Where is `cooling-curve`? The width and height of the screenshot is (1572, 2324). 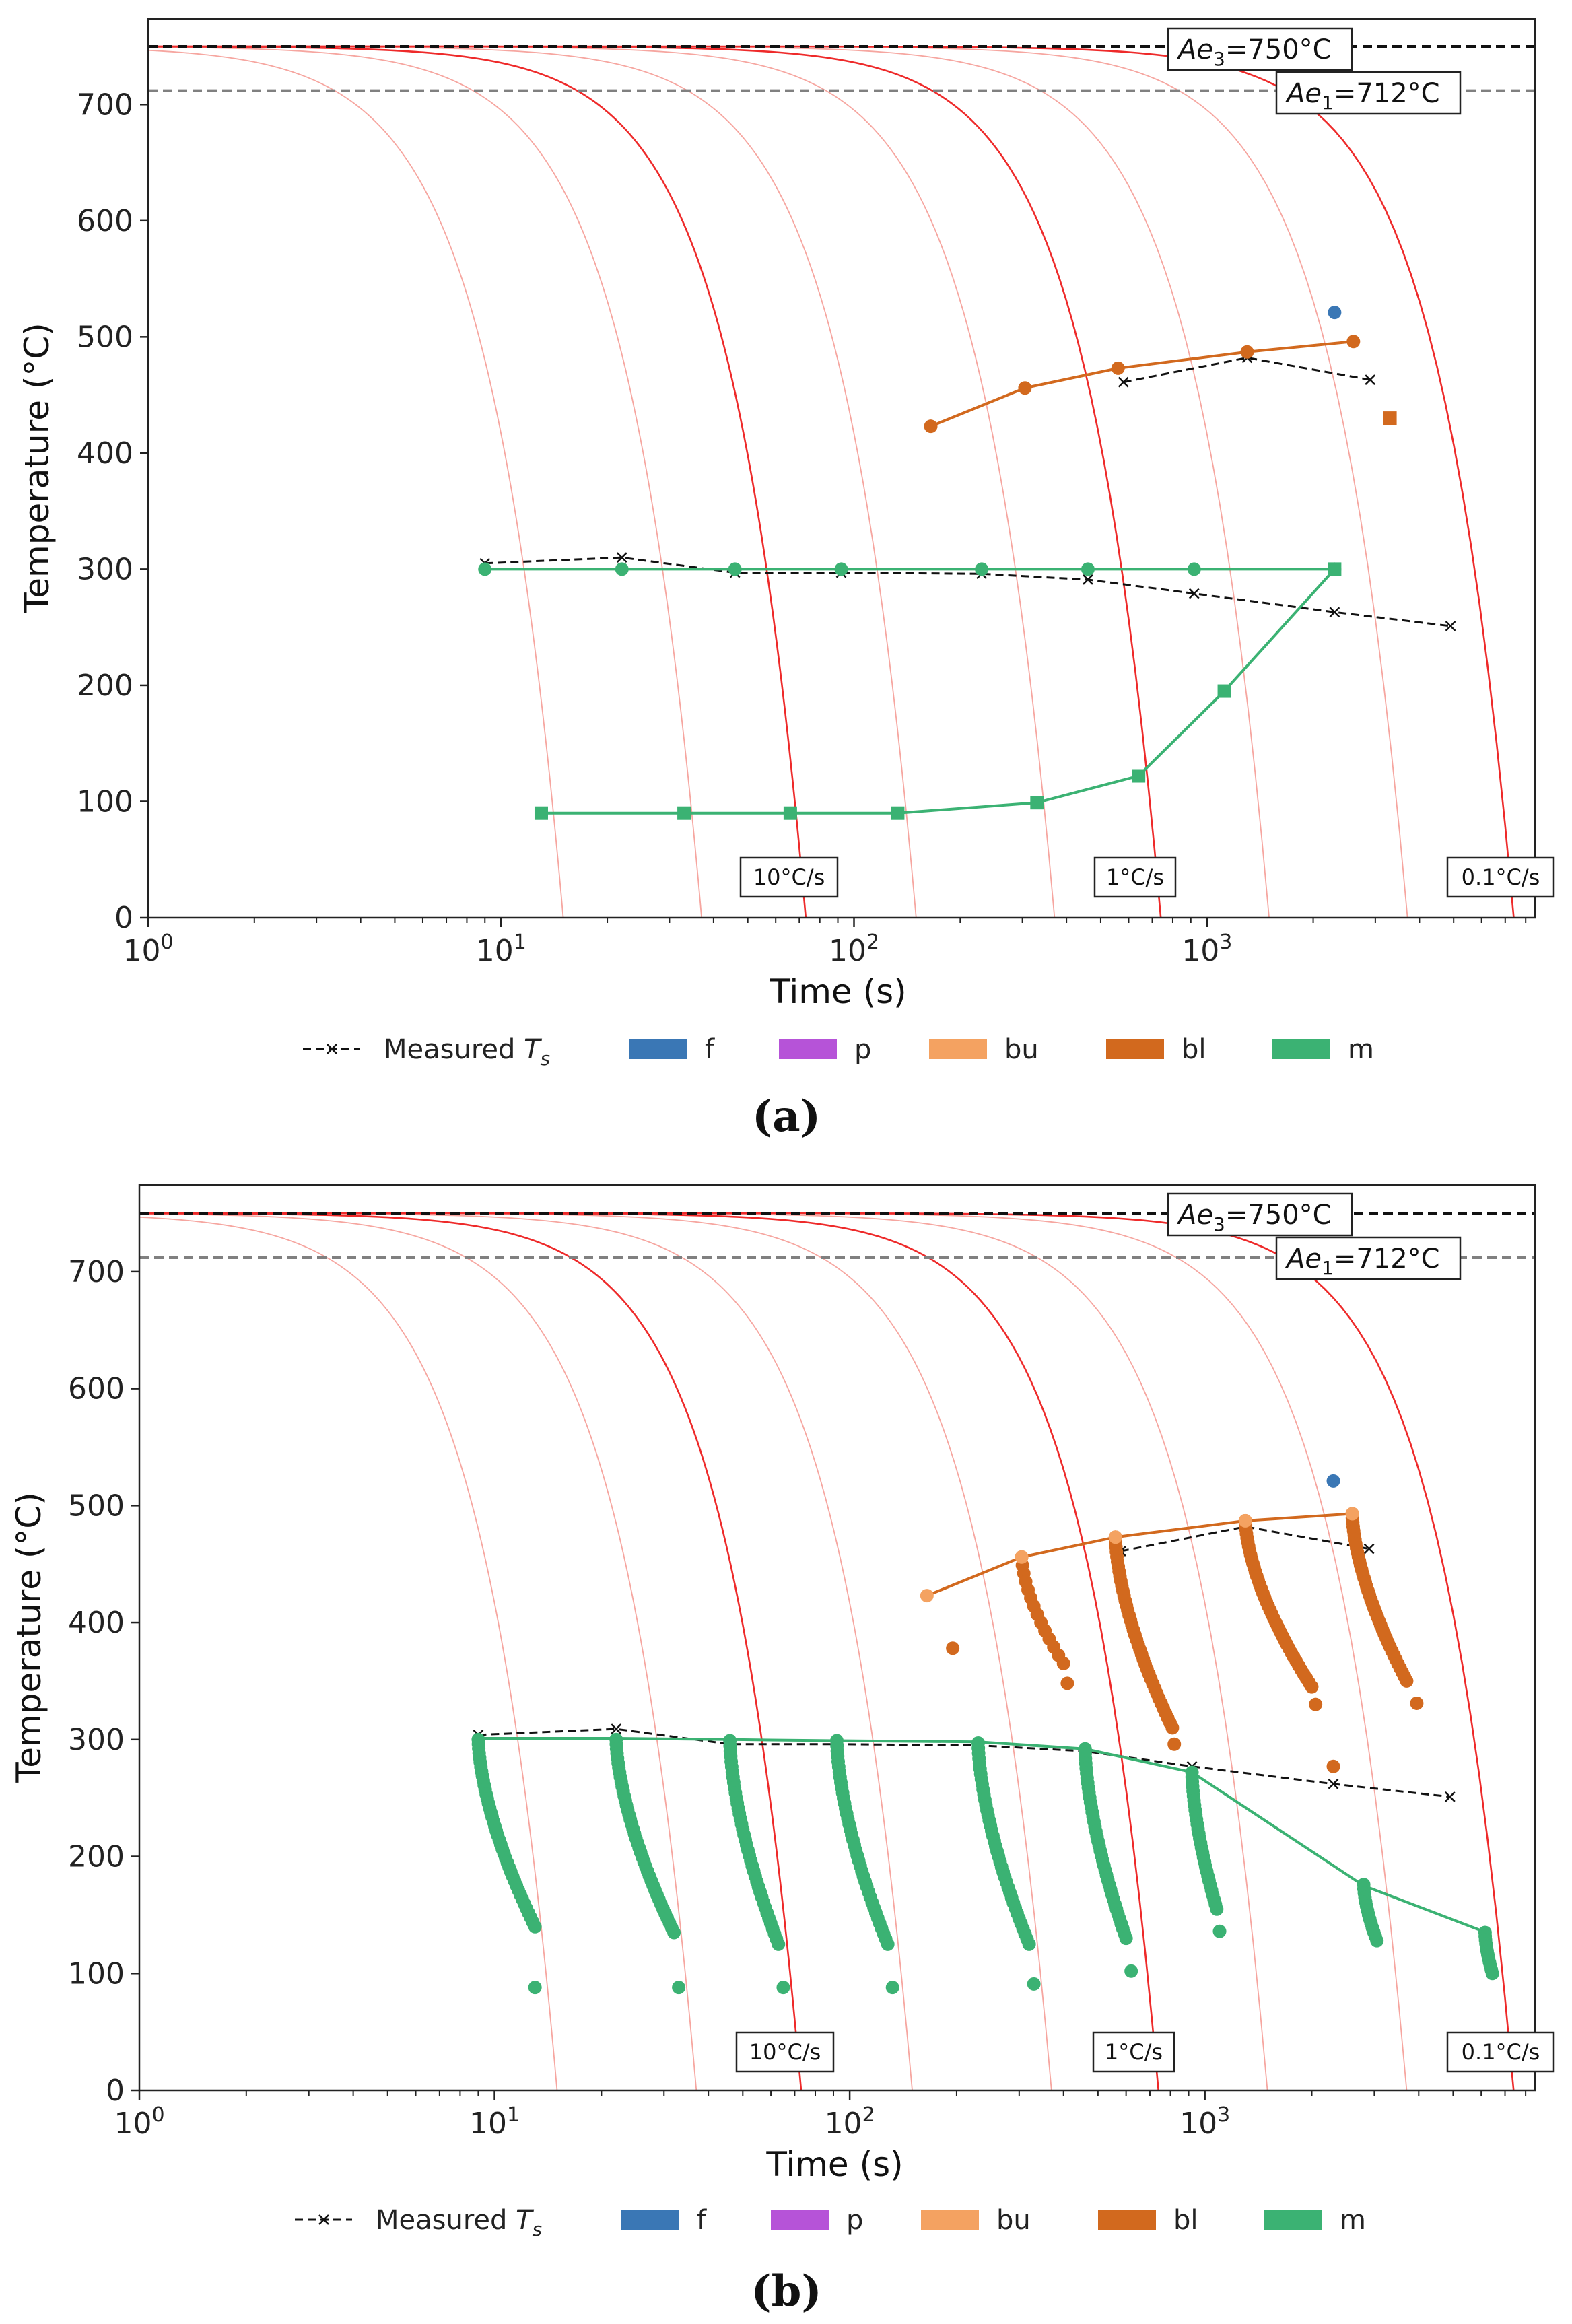
cooling-curve is located at coordinates (418, 1651).